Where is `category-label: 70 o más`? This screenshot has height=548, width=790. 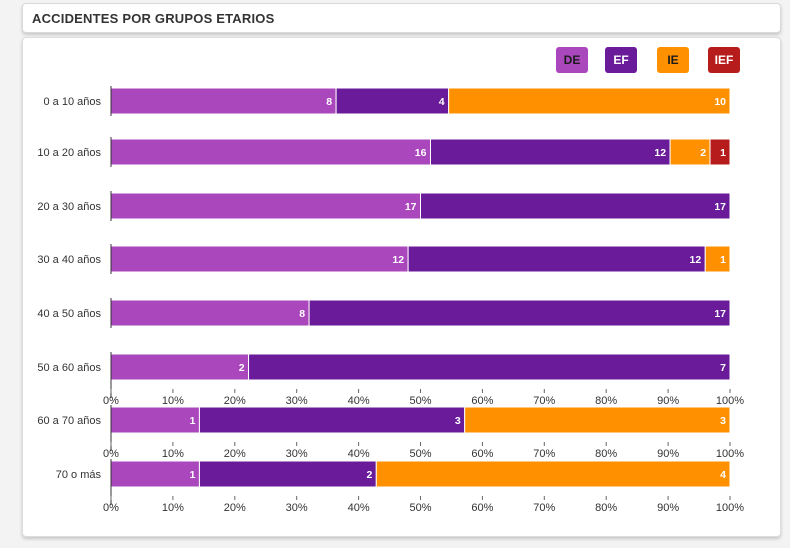 category-label: 70 o más is located at coordinates (79, 475).